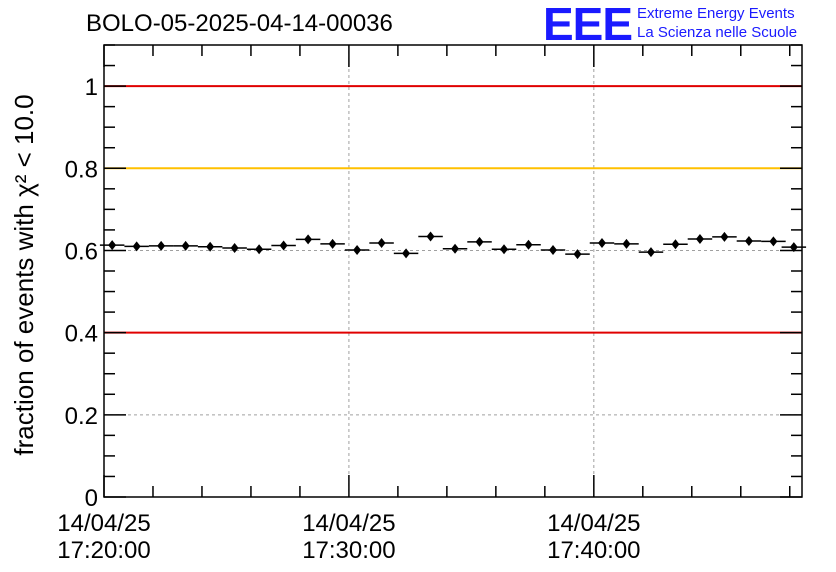  Describe the element at coordinates (593, 550) in the screenshot. I see `x-tick-time: 17:40:00` at that location.